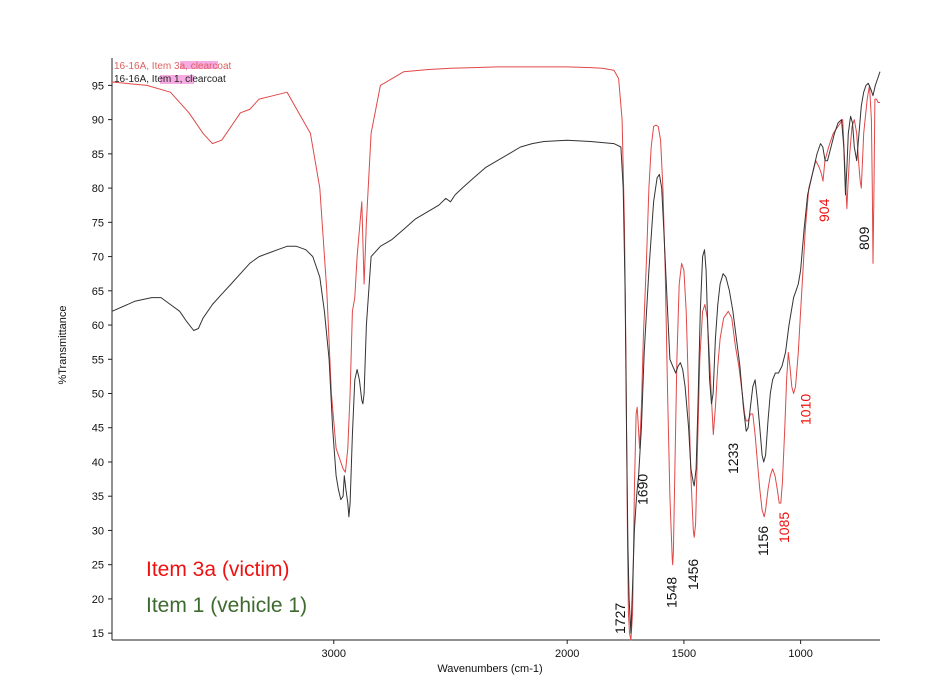  Describe the element at coordinates (98, 497) in the screenshot. I see `y-tick-label: 35` at that location.